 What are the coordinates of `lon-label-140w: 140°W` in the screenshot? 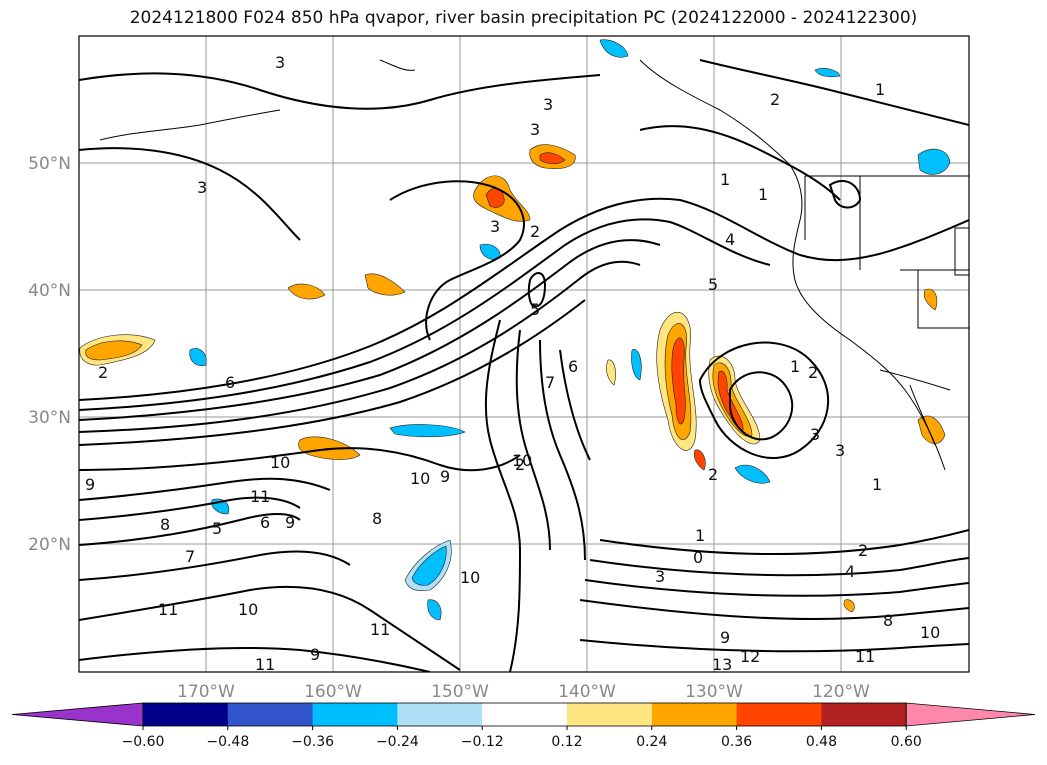 It's located at (587, 692).